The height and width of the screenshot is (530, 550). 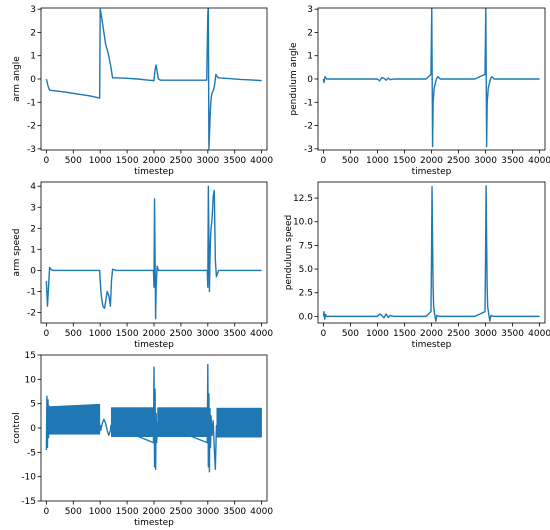 I want to click on y-tick-label: -15, so click(x=28, y=502).